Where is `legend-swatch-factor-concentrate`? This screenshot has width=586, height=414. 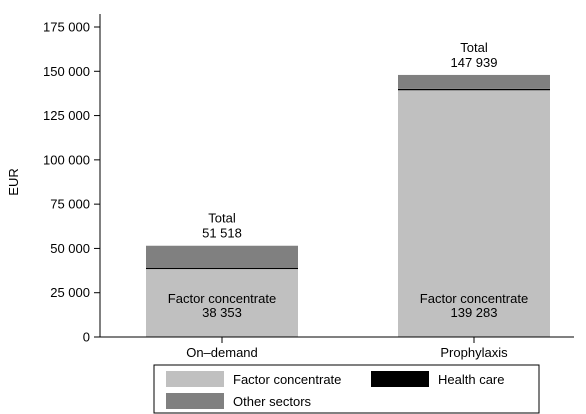 legend-swatch-factor-concentrate is located at coordinates (195, 379).